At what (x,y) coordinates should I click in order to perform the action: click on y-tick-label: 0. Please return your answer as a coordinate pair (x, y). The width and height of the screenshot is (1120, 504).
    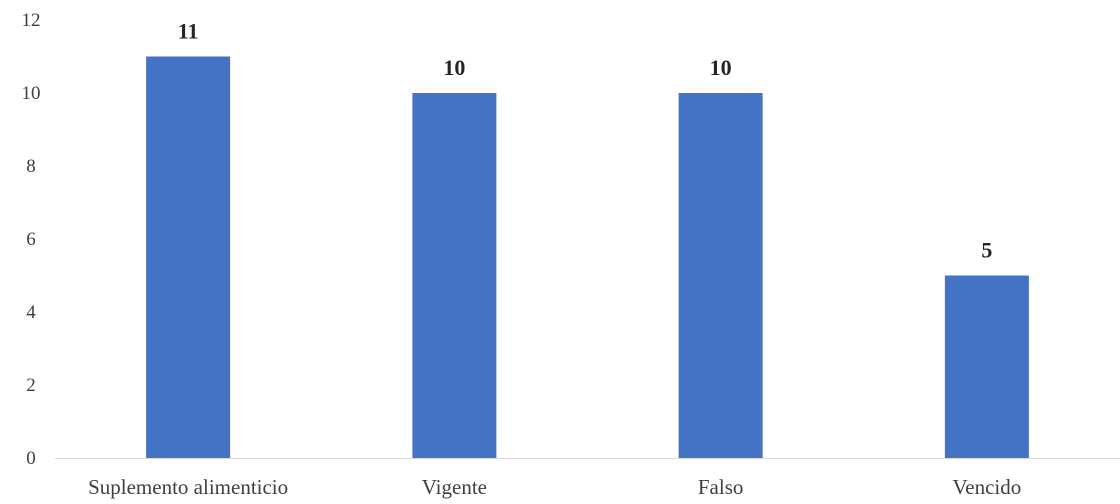
    Looking at the image, I should click on (31, 458).